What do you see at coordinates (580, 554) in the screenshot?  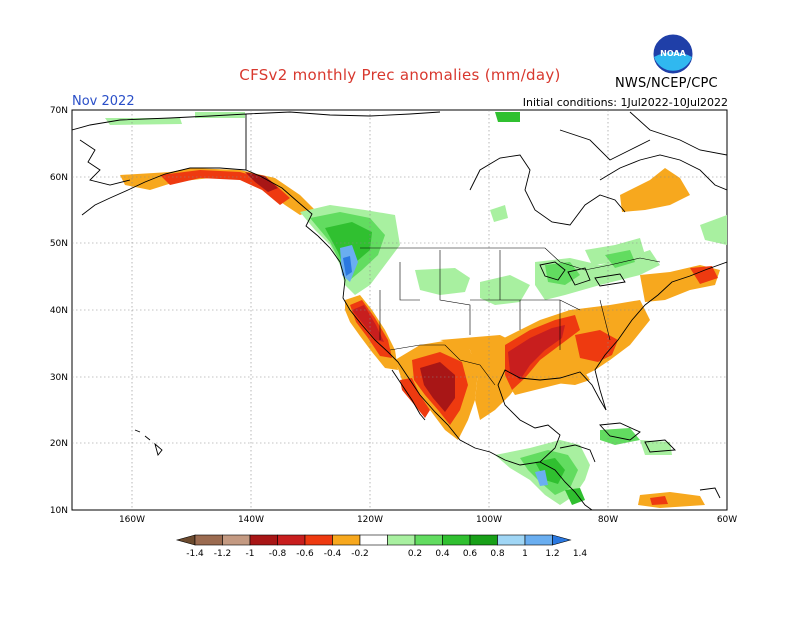 I see `colorbar-label: 1.4` at bounding box center [580, 554].